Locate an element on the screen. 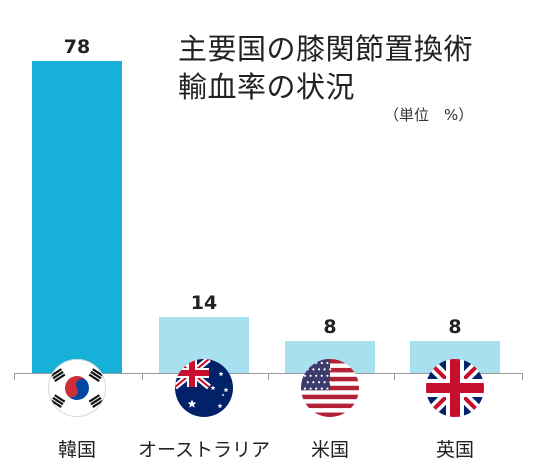 The image size is (534, 462). category-label-2: 米国 is located at coordinates (330, 450).